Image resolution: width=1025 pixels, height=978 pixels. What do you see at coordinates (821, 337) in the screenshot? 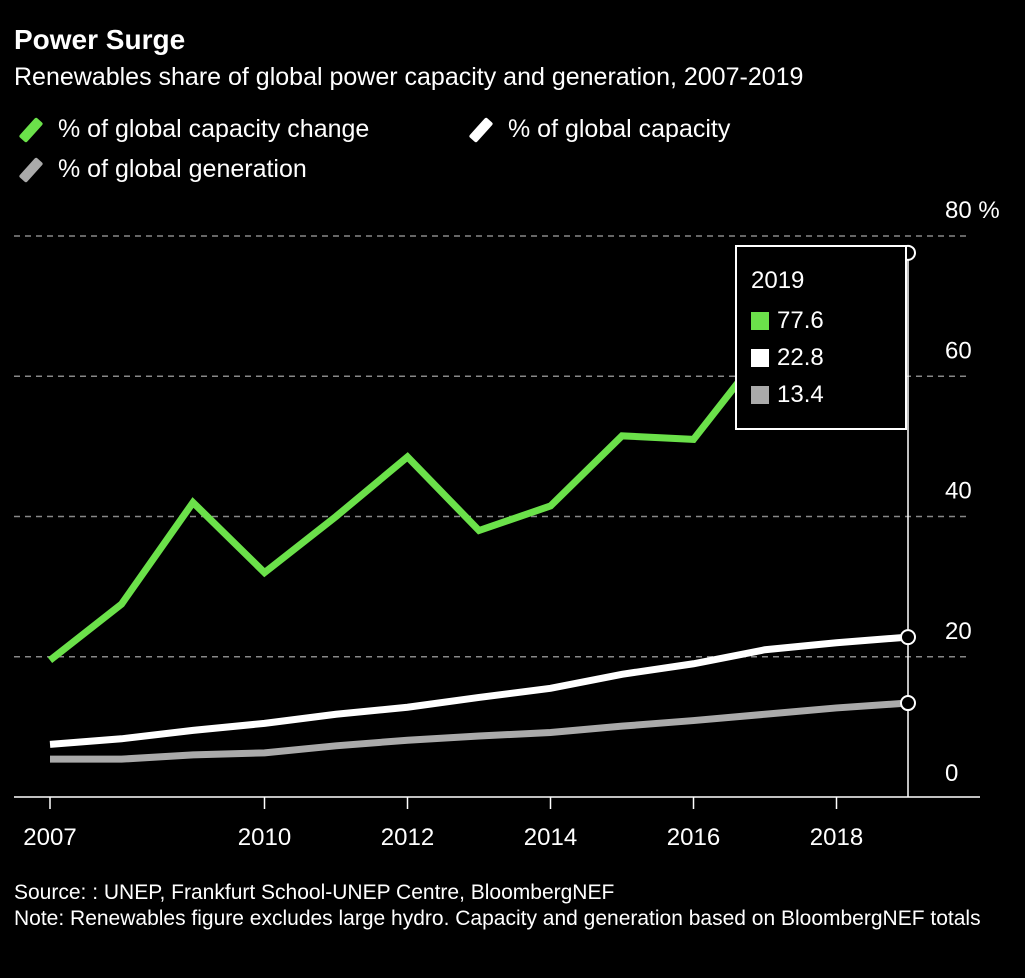
I see `hover-tooltip: 2019 77.6 22.8 13.4` at bounding box center [821, 337].